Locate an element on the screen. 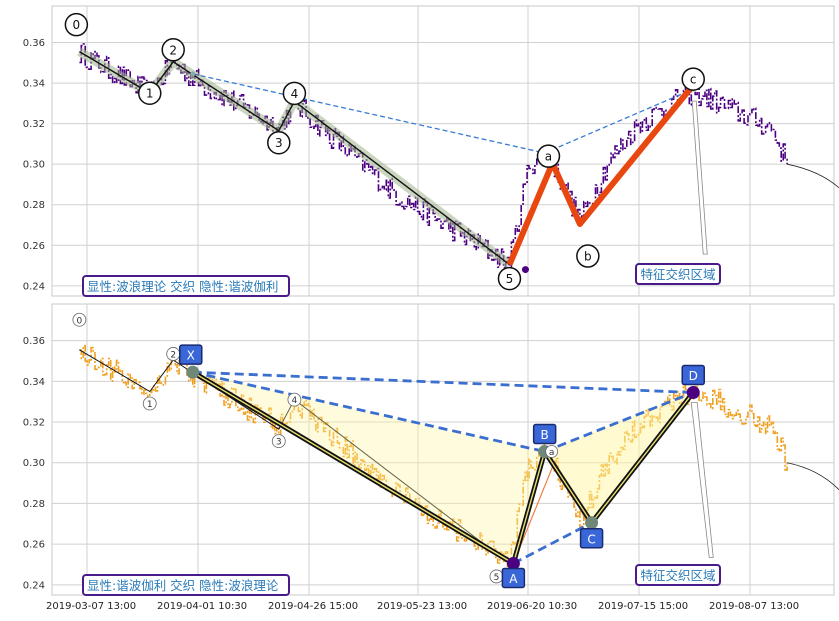 The image size is (839, 621). pivot-marker is located at coordinates (525, 270).